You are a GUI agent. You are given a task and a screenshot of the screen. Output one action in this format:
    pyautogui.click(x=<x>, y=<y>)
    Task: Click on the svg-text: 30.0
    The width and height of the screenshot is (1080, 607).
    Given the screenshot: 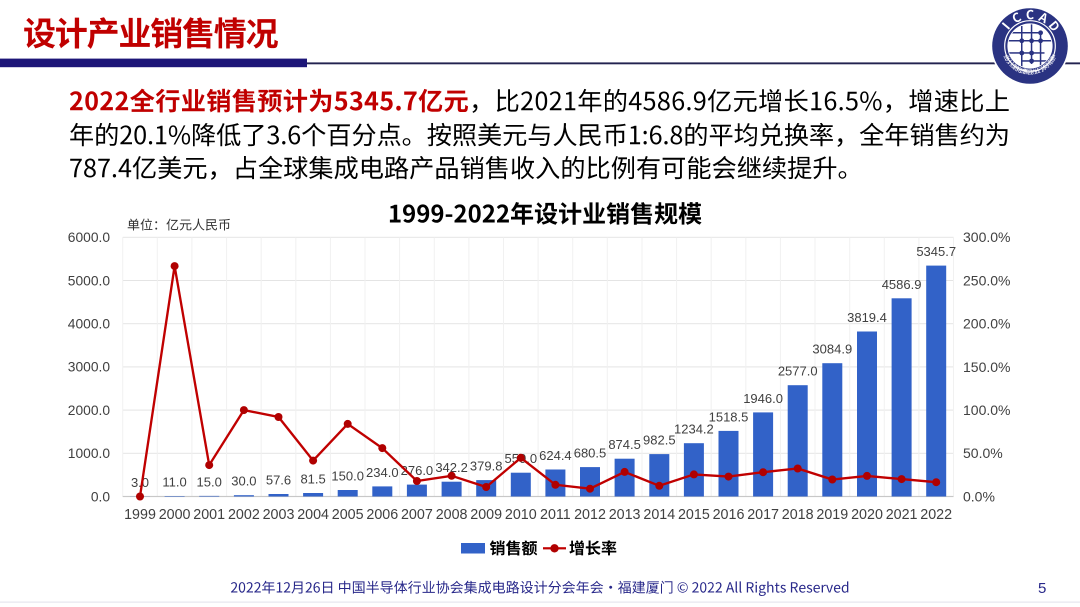 What is the action you would take?
    pyautogui.click(x=243, y=481)
    